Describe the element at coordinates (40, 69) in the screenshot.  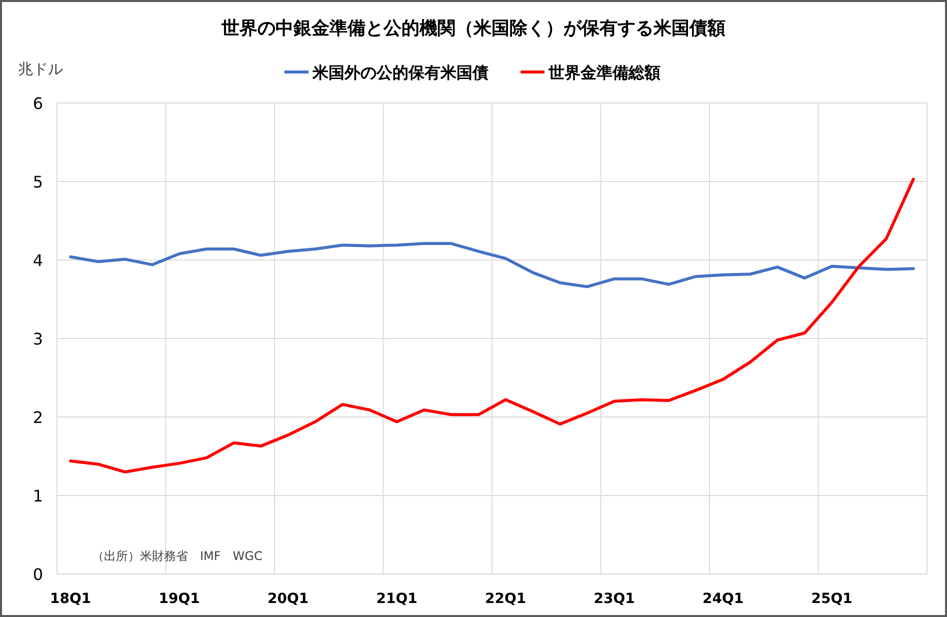
I see `y-axis-title: 兆ドル` at that location.